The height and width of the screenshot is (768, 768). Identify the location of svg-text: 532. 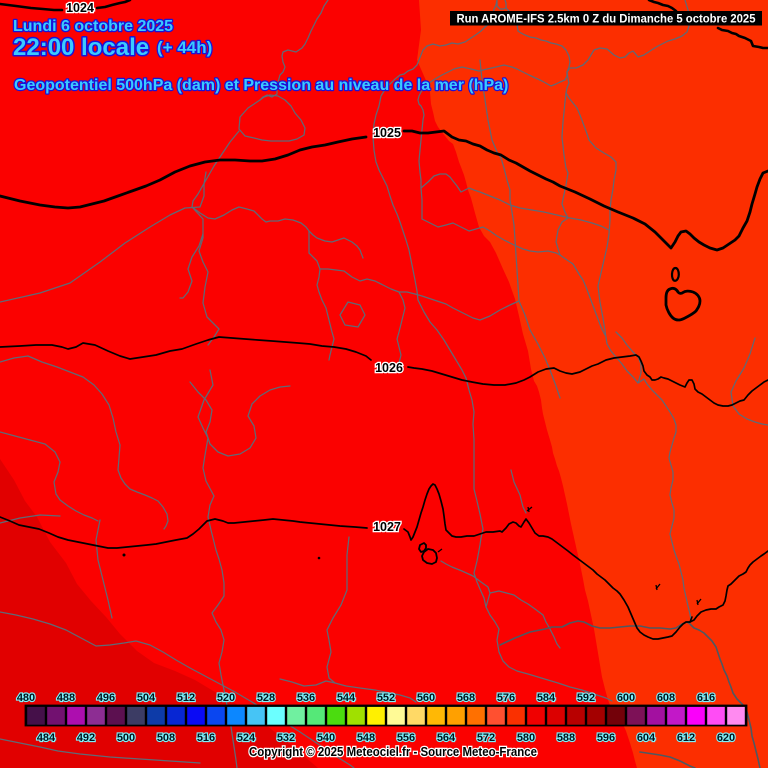
(286, 738).